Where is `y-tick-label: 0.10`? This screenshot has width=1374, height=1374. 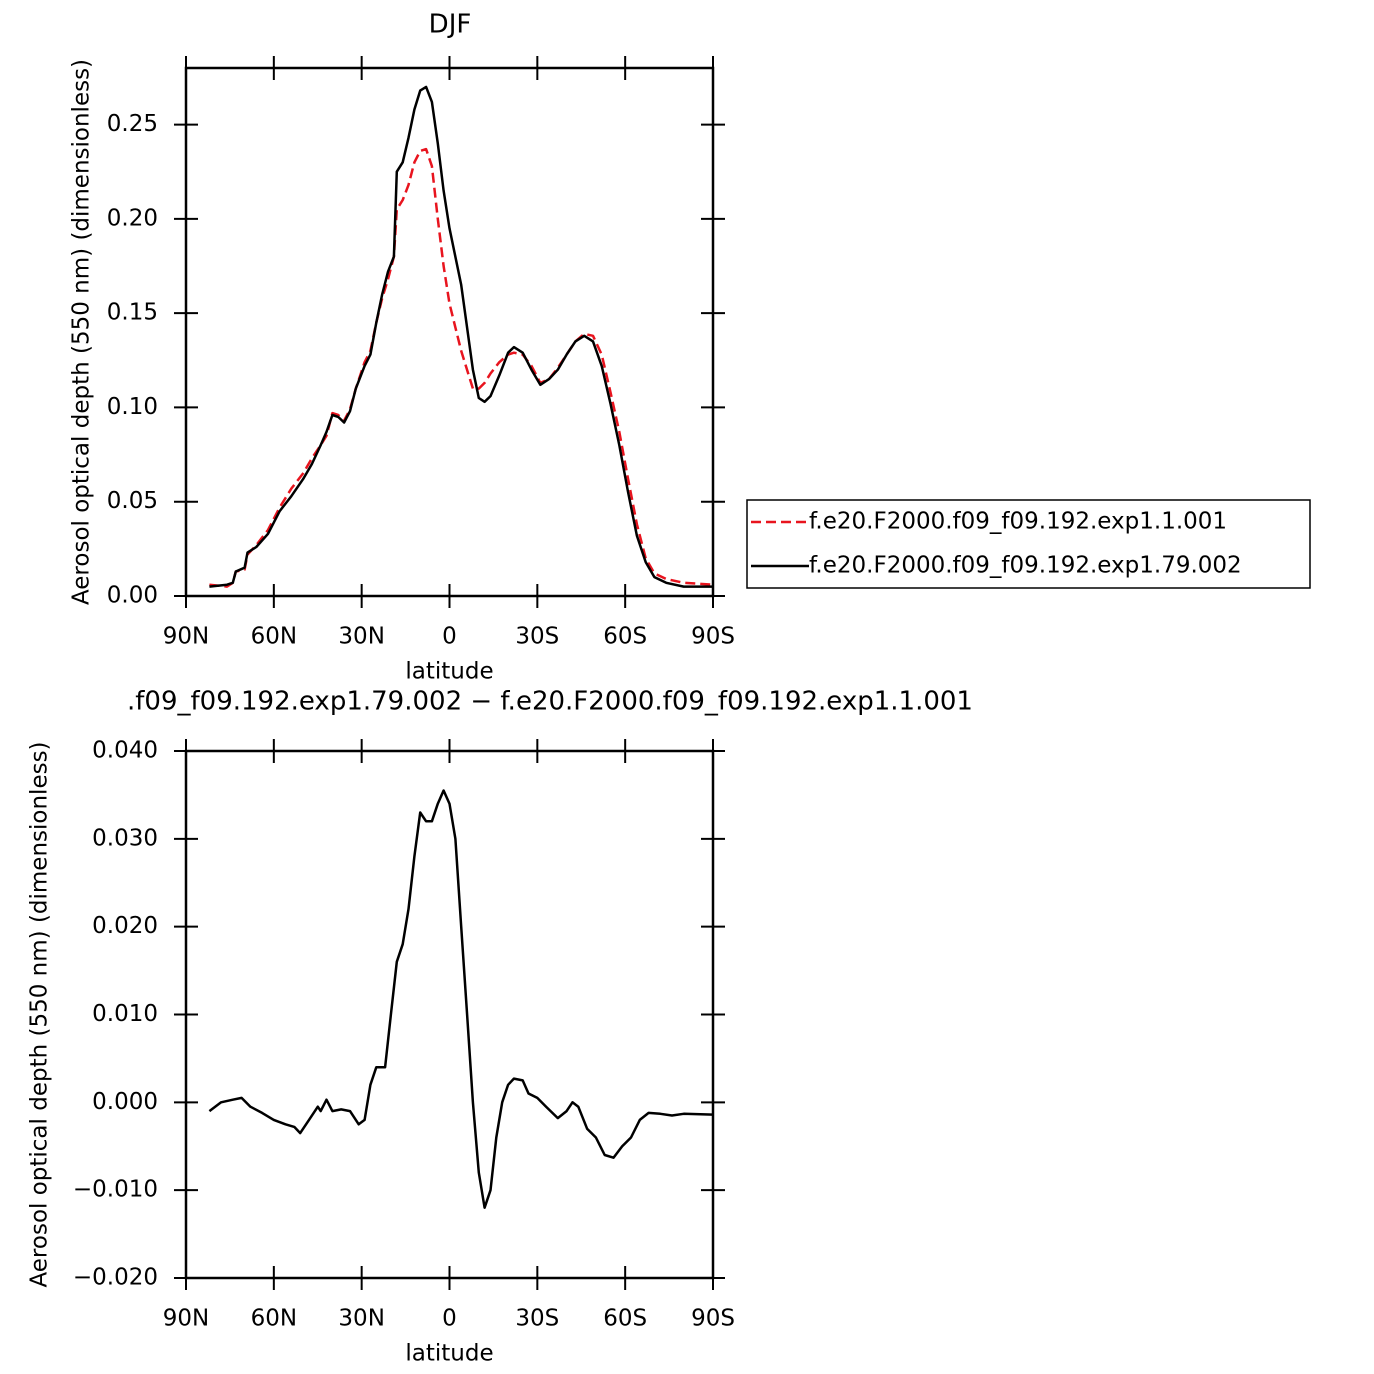
y-tick-label: 0.10 is located at coordinates (132, 407).